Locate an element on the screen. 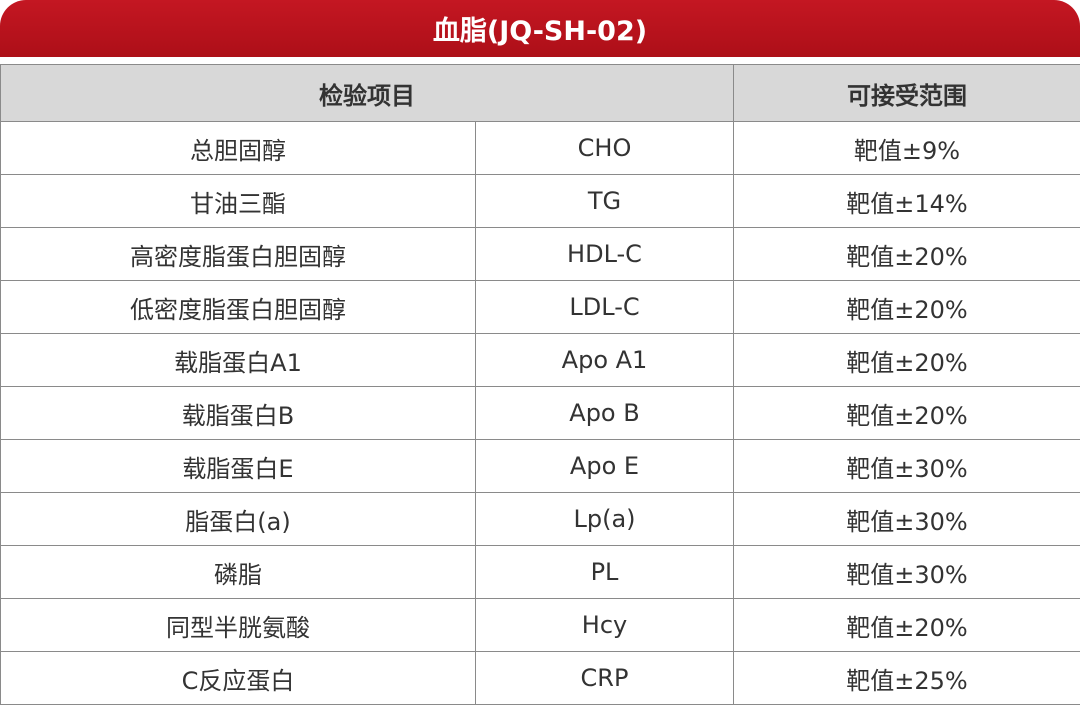  cell-name: 载脂蛋白E is located at coordinates (238, 466).